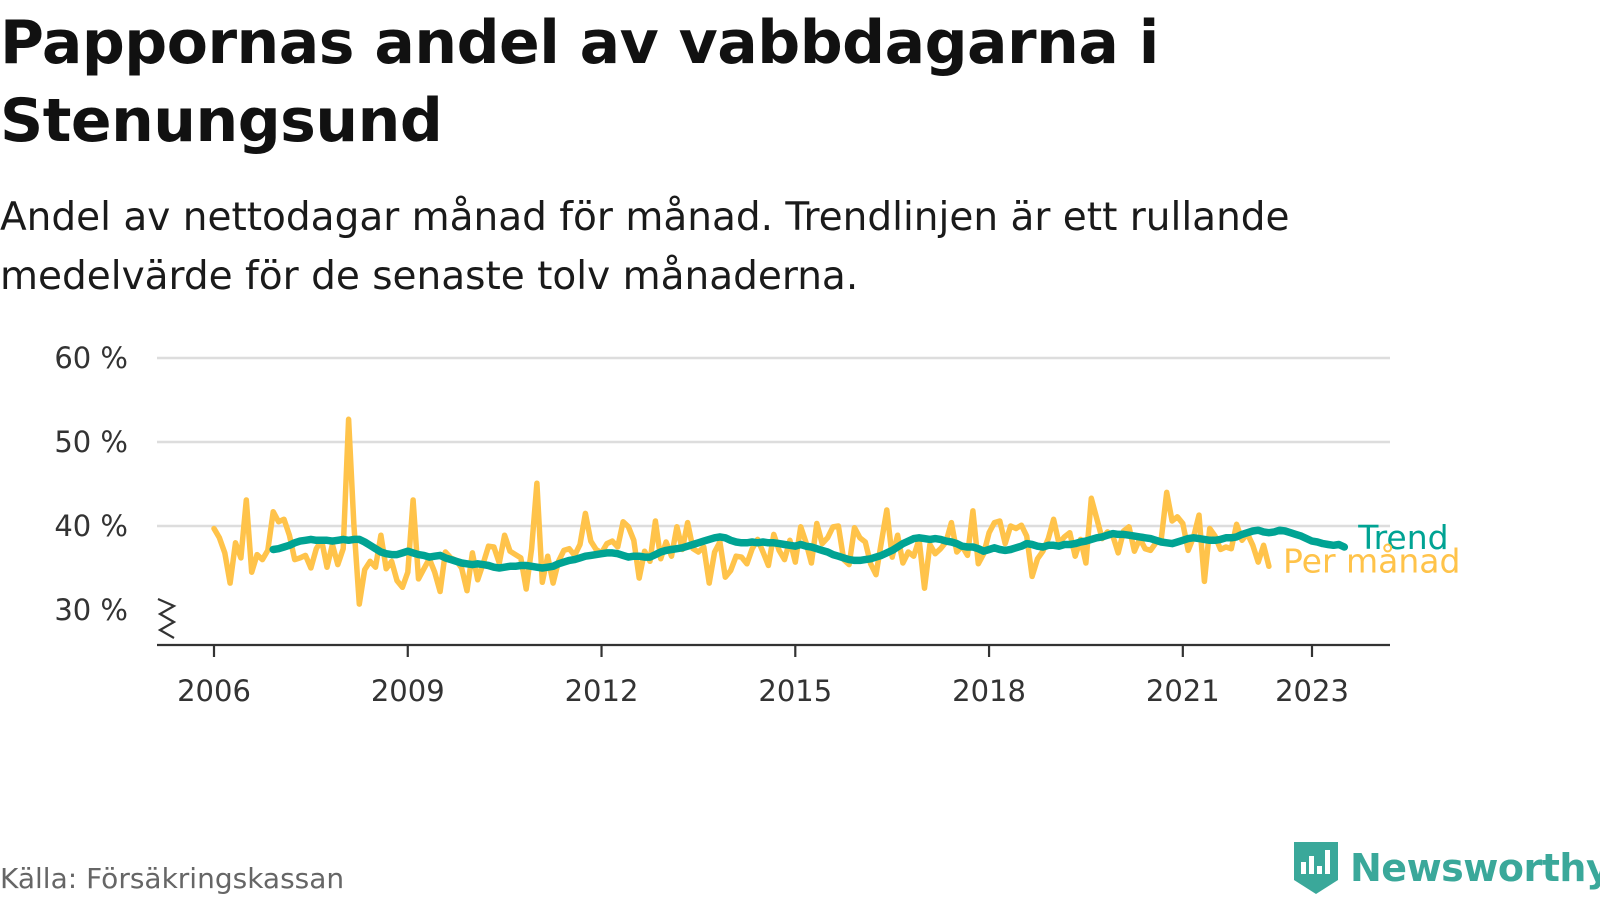  Describe the element at coordinates (602, 691) in the screenshot. I see `x-tick-label-2012: 2012` at that location.